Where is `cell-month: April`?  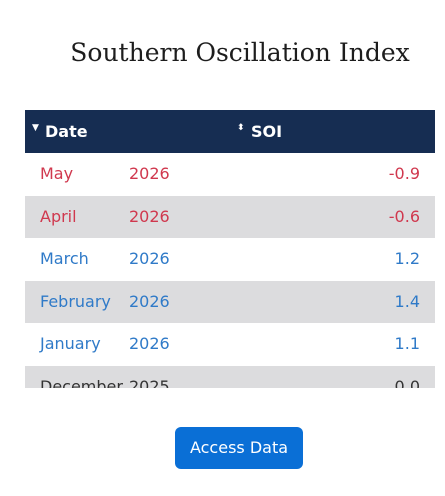
cell-month: April is located at coordinates (58, 216).